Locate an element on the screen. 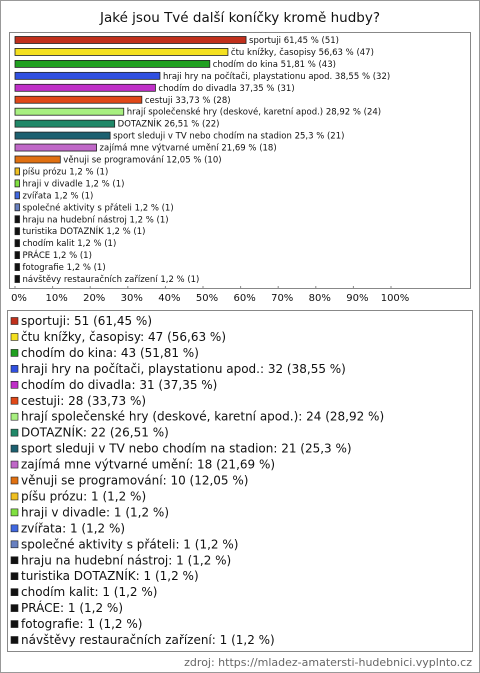 This screenshot has width=480, height=673. legend-label: chodím do divadla: 31 (37,35 %) is located at coordinates (119, 385).